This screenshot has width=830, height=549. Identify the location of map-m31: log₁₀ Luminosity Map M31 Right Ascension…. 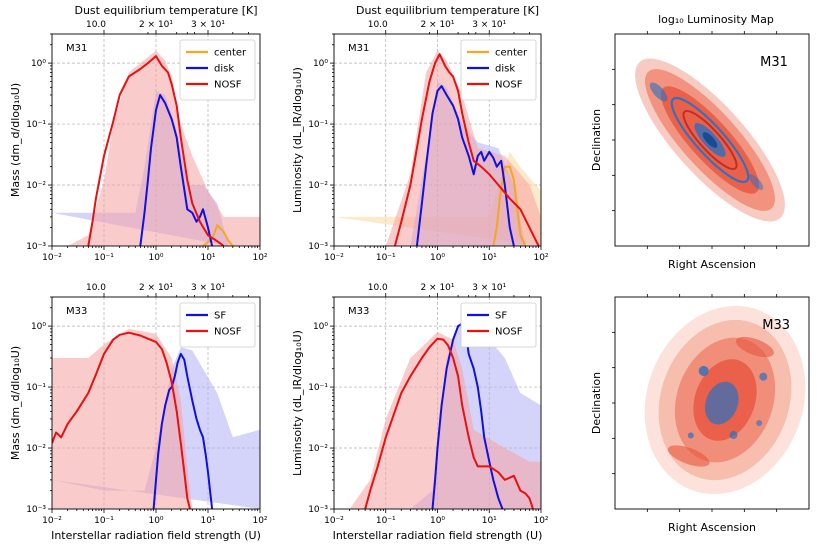
(700, 142).